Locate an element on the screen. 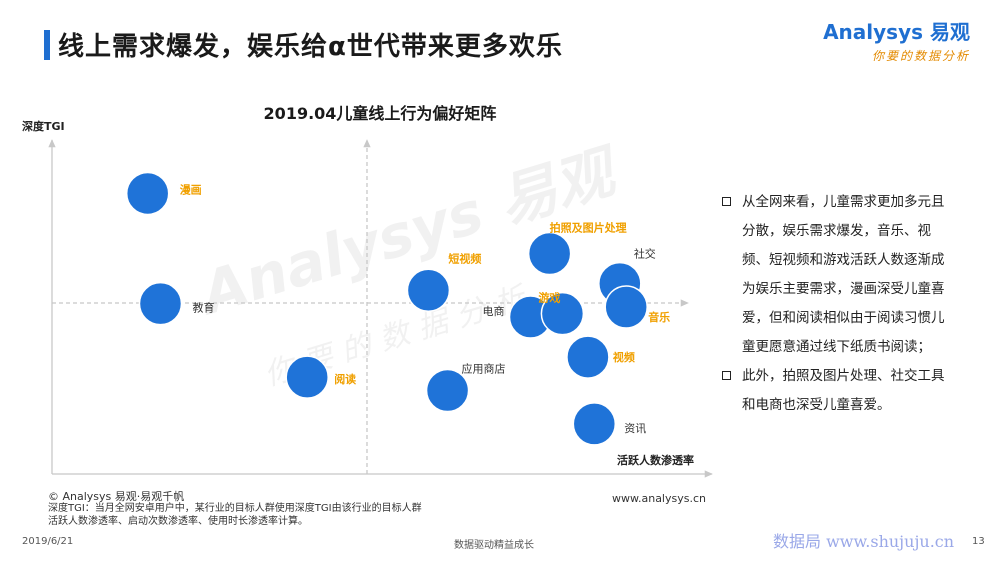 This screenshot has width=1000, height=563. slide-title: 线上需求爆发，娱乐给α世代带来更多欢乐 is located at coordinates (310, 47).